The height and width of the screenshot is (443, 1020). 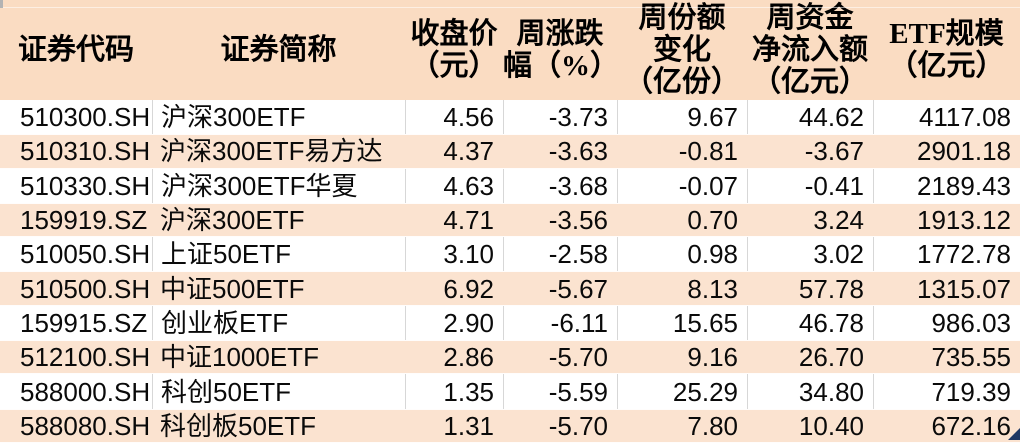 What do you see at coordinates (84, 220) in the screenshot?
I see `cell-security-code: 159919.SZ` at bounding box center [84, 220].